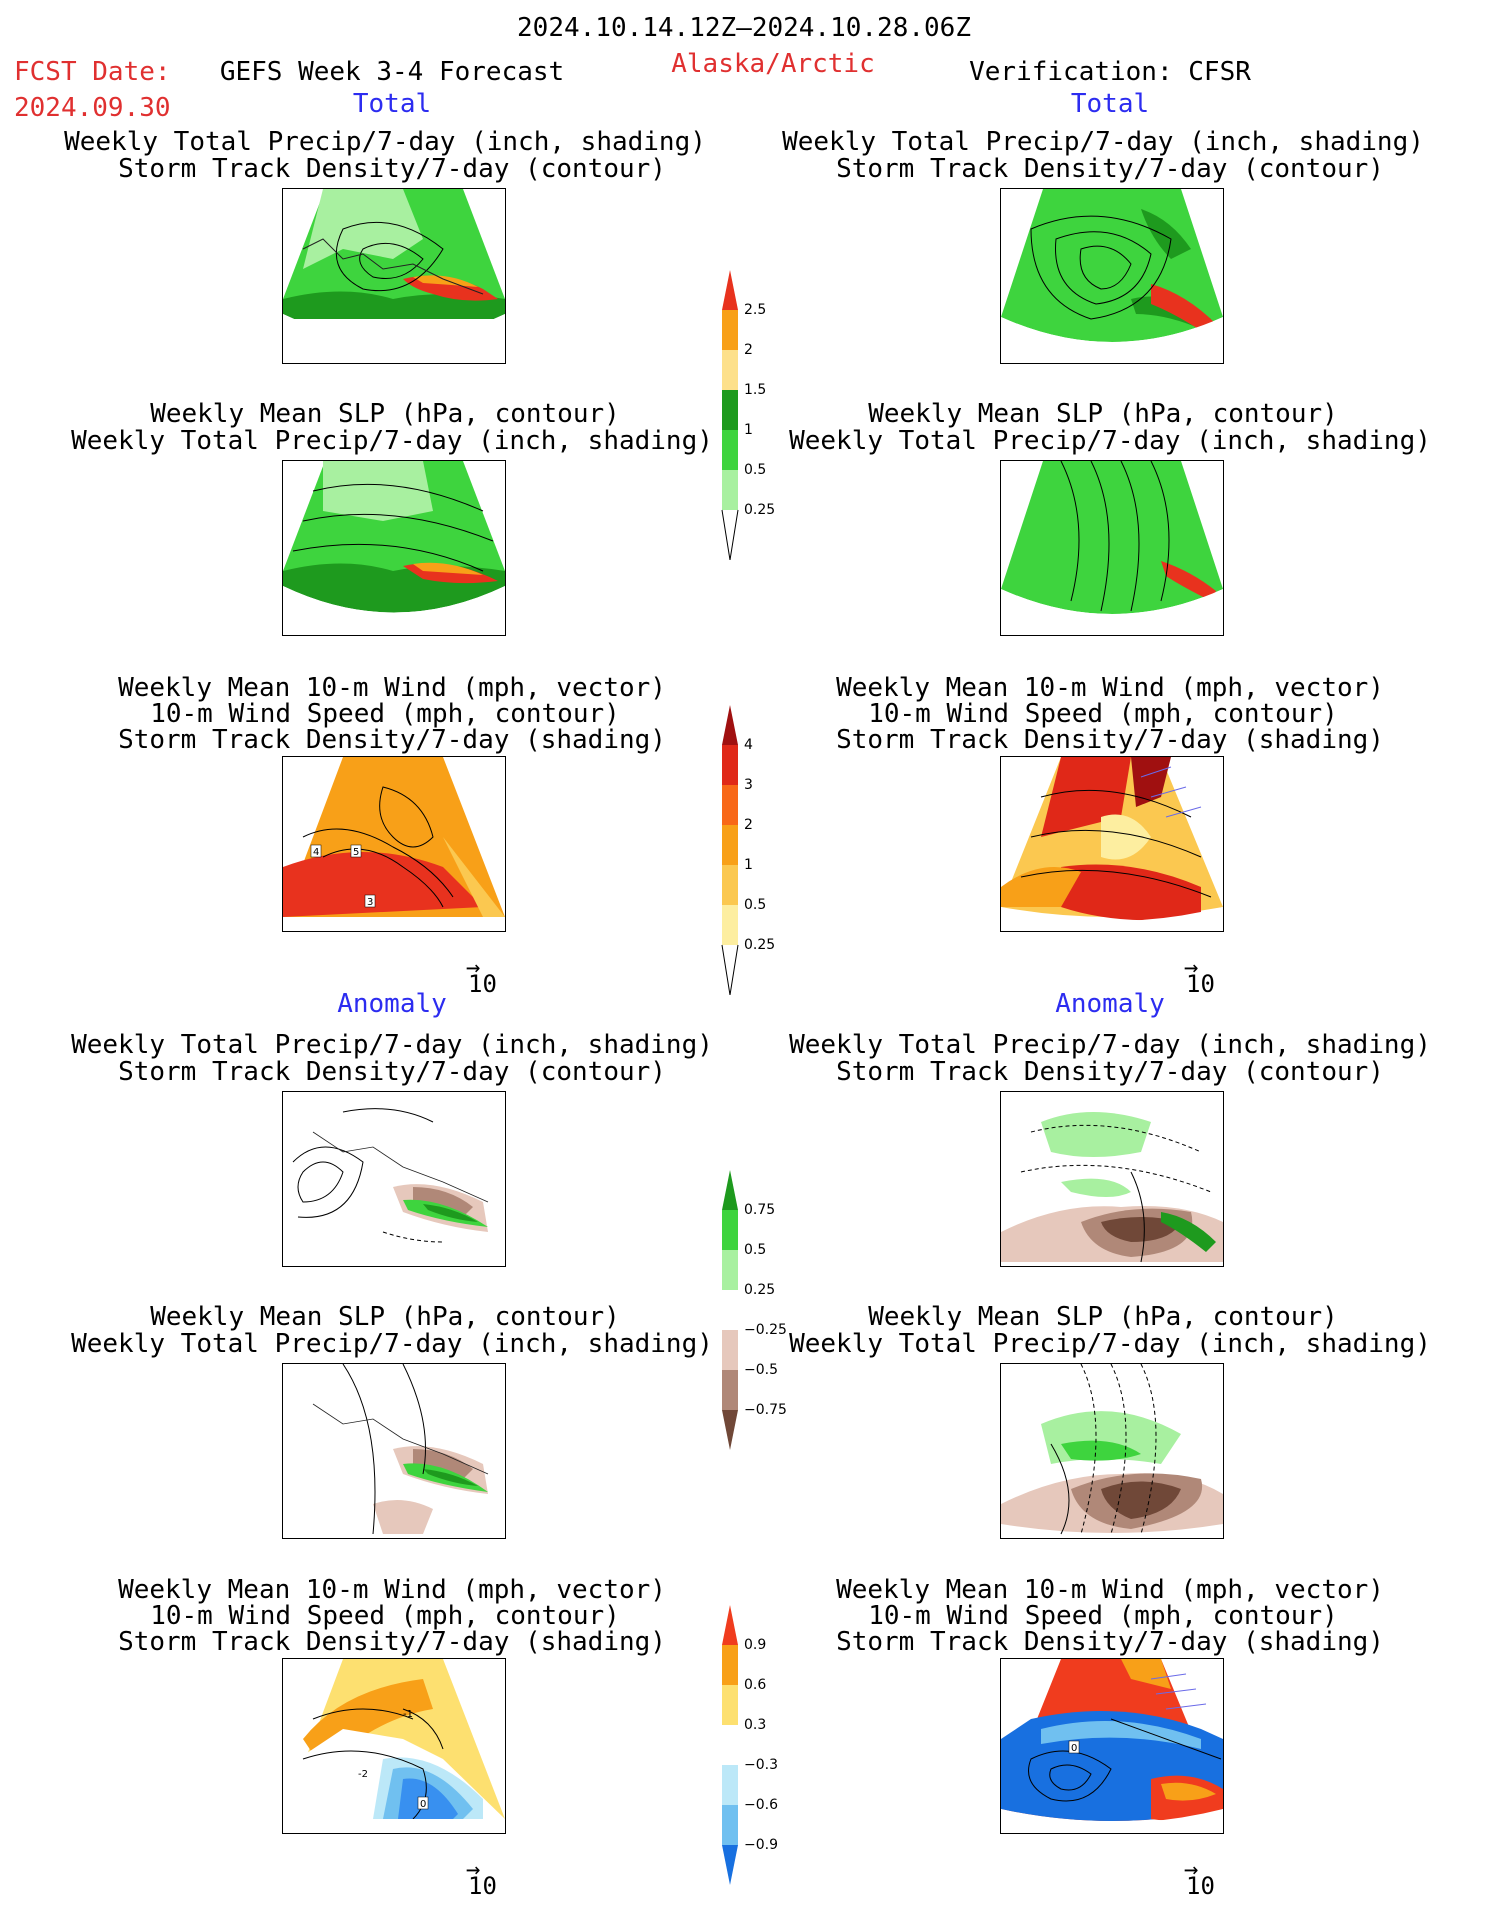  I want to click on map-fcst-total-wind-storm: 4 5 3, so click(394, 844).